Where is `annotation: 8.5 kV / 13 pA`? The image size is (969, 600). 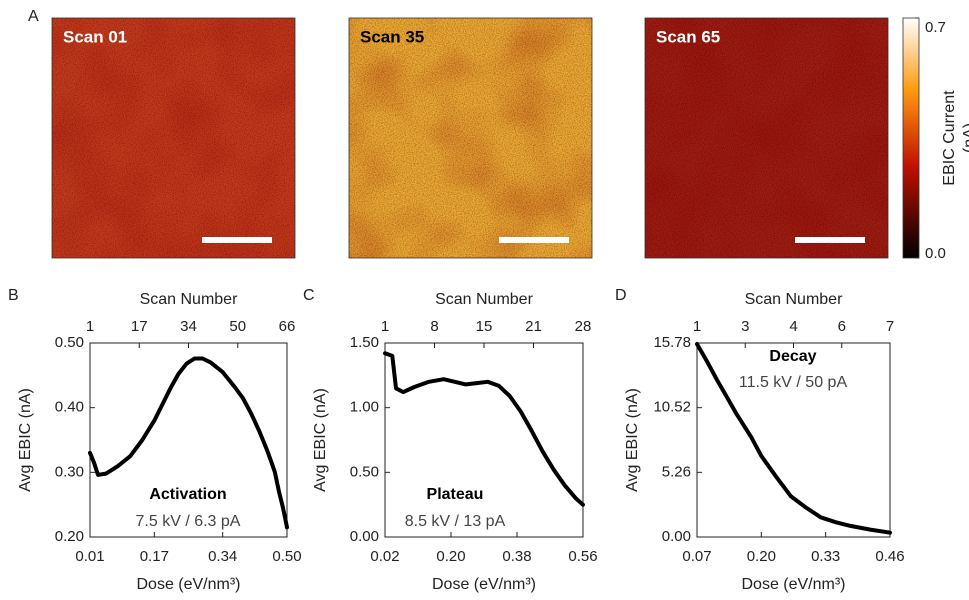
annotation: 8.5 kV / 13 pA is located at coordinates (455, 521).